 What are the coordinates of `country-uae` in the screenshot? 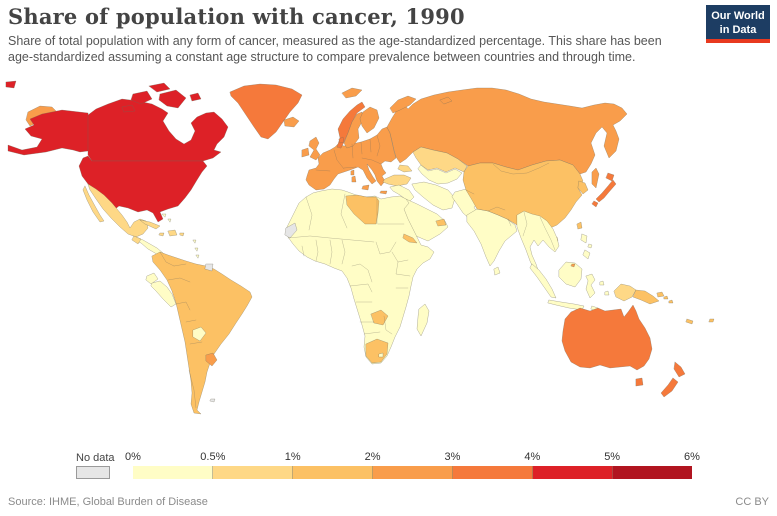 It's located at (441, 222).